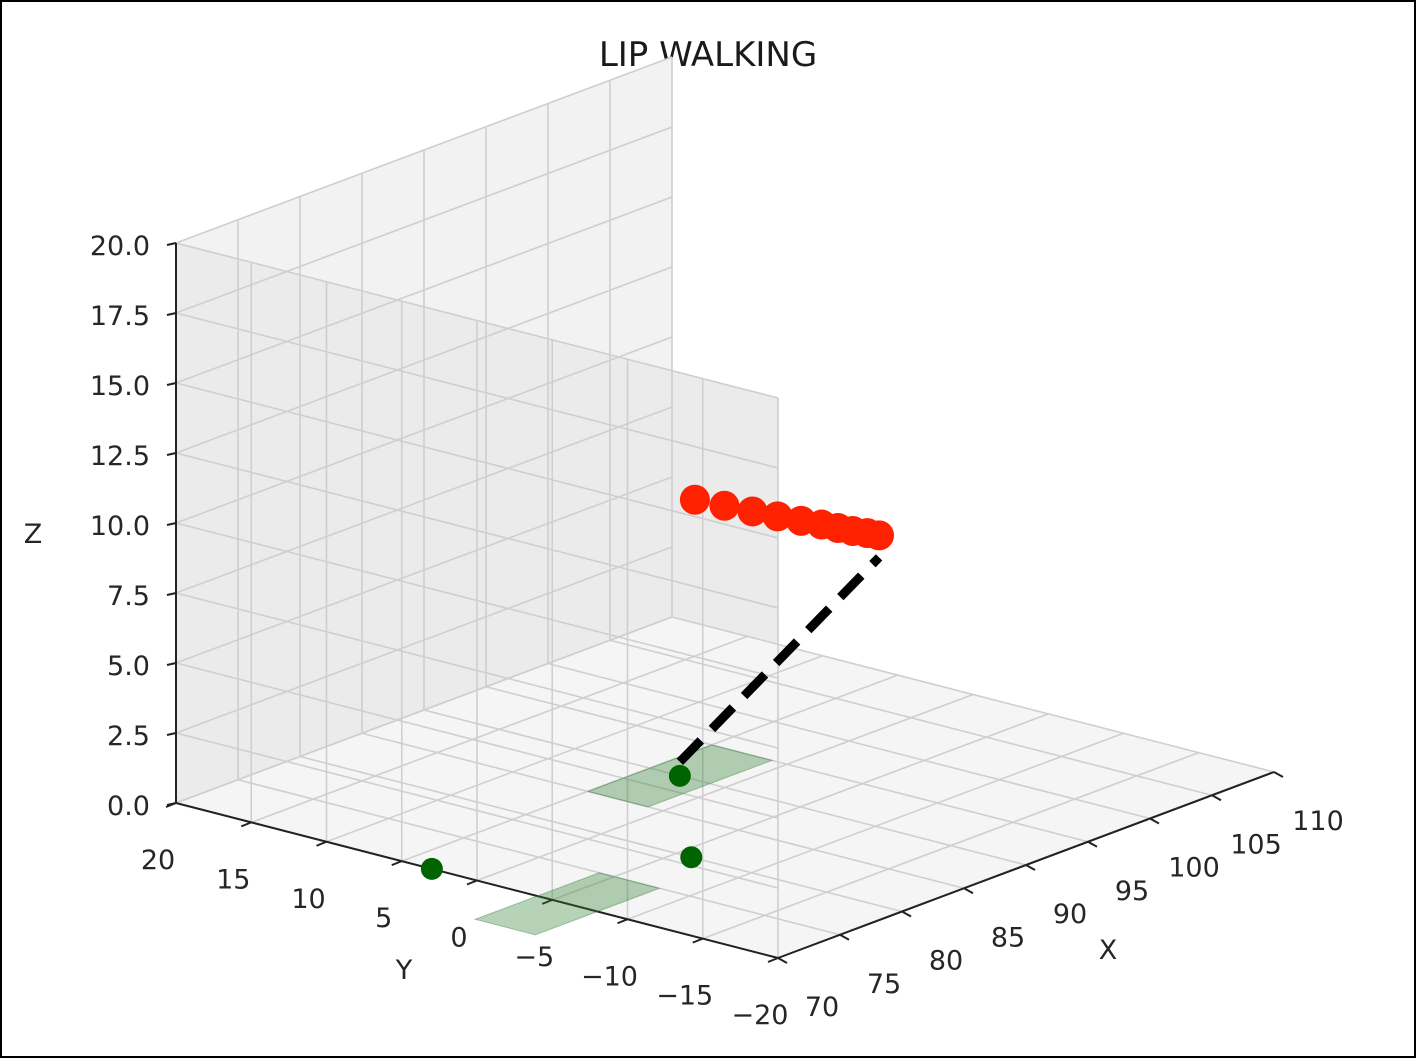 This screenshot has height=1058, width=1416. Describe the element at coordinates (1318, 821) in the screenshot. I see `x-tick-label: 110` at that location.